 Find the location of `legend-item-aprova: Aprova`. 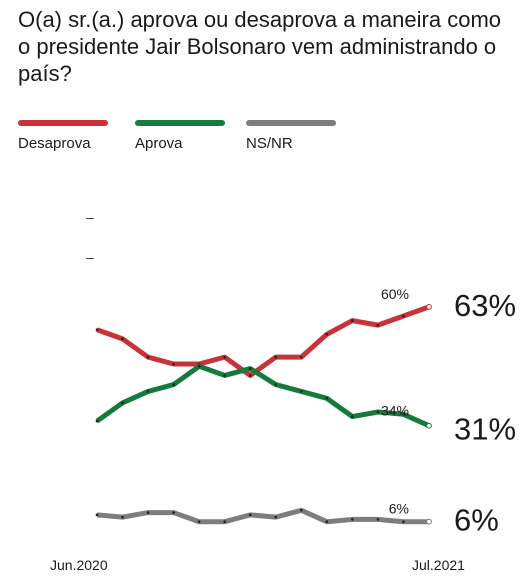

legend-item-aprova: Aprova is located at coordinates (180, 136).